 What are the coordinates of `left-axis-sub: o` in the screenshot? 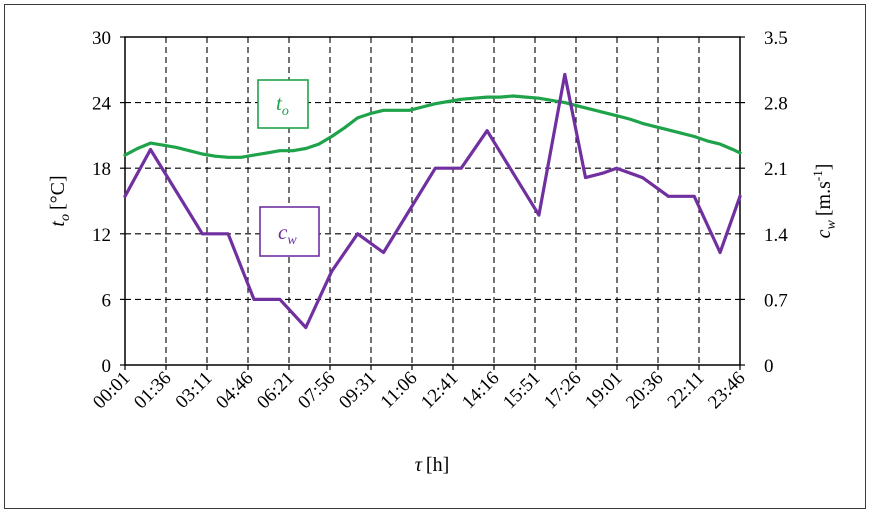 It's located at (65, 217).